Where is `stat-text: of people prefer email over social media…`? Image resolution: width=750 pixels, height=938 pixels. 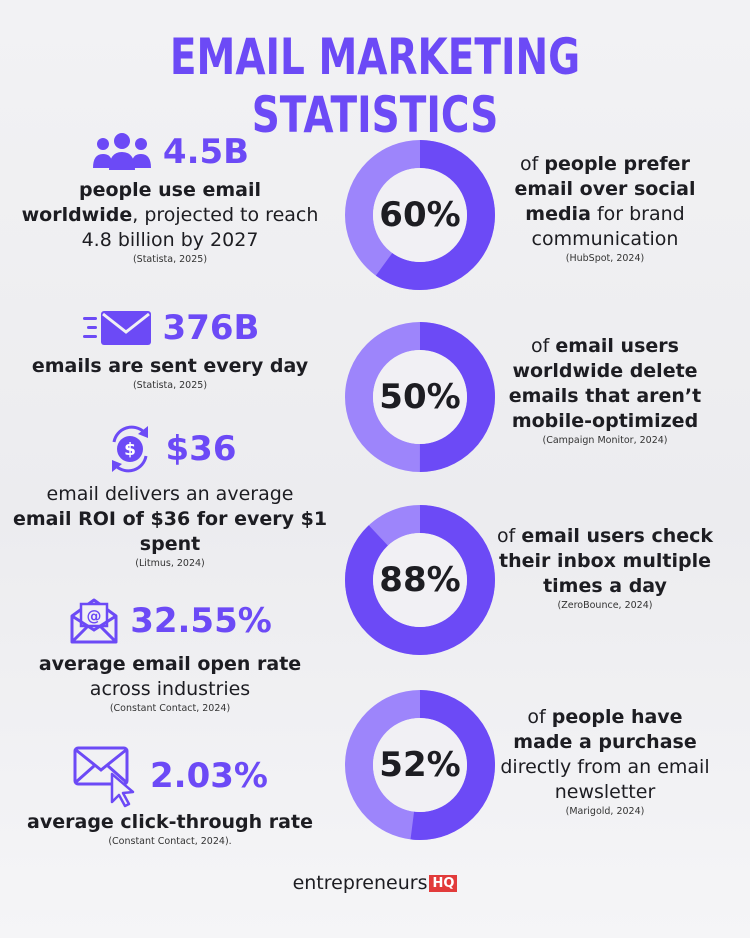 stat-text: of people prefer email over social media… is located at coordinates (605, 202).